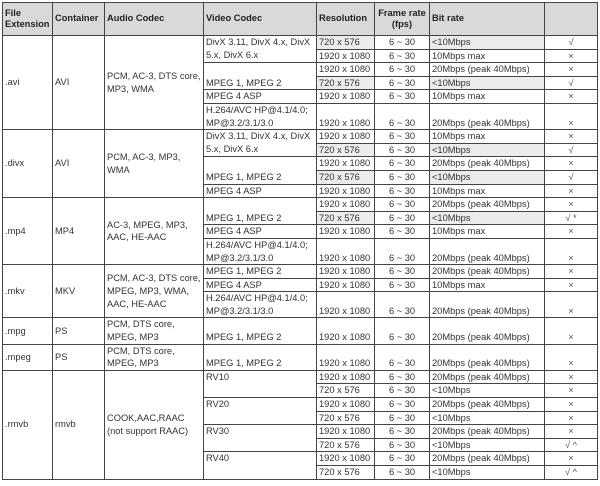  I want to click on header-bit-rate: Bit rate, so click(487, 19).